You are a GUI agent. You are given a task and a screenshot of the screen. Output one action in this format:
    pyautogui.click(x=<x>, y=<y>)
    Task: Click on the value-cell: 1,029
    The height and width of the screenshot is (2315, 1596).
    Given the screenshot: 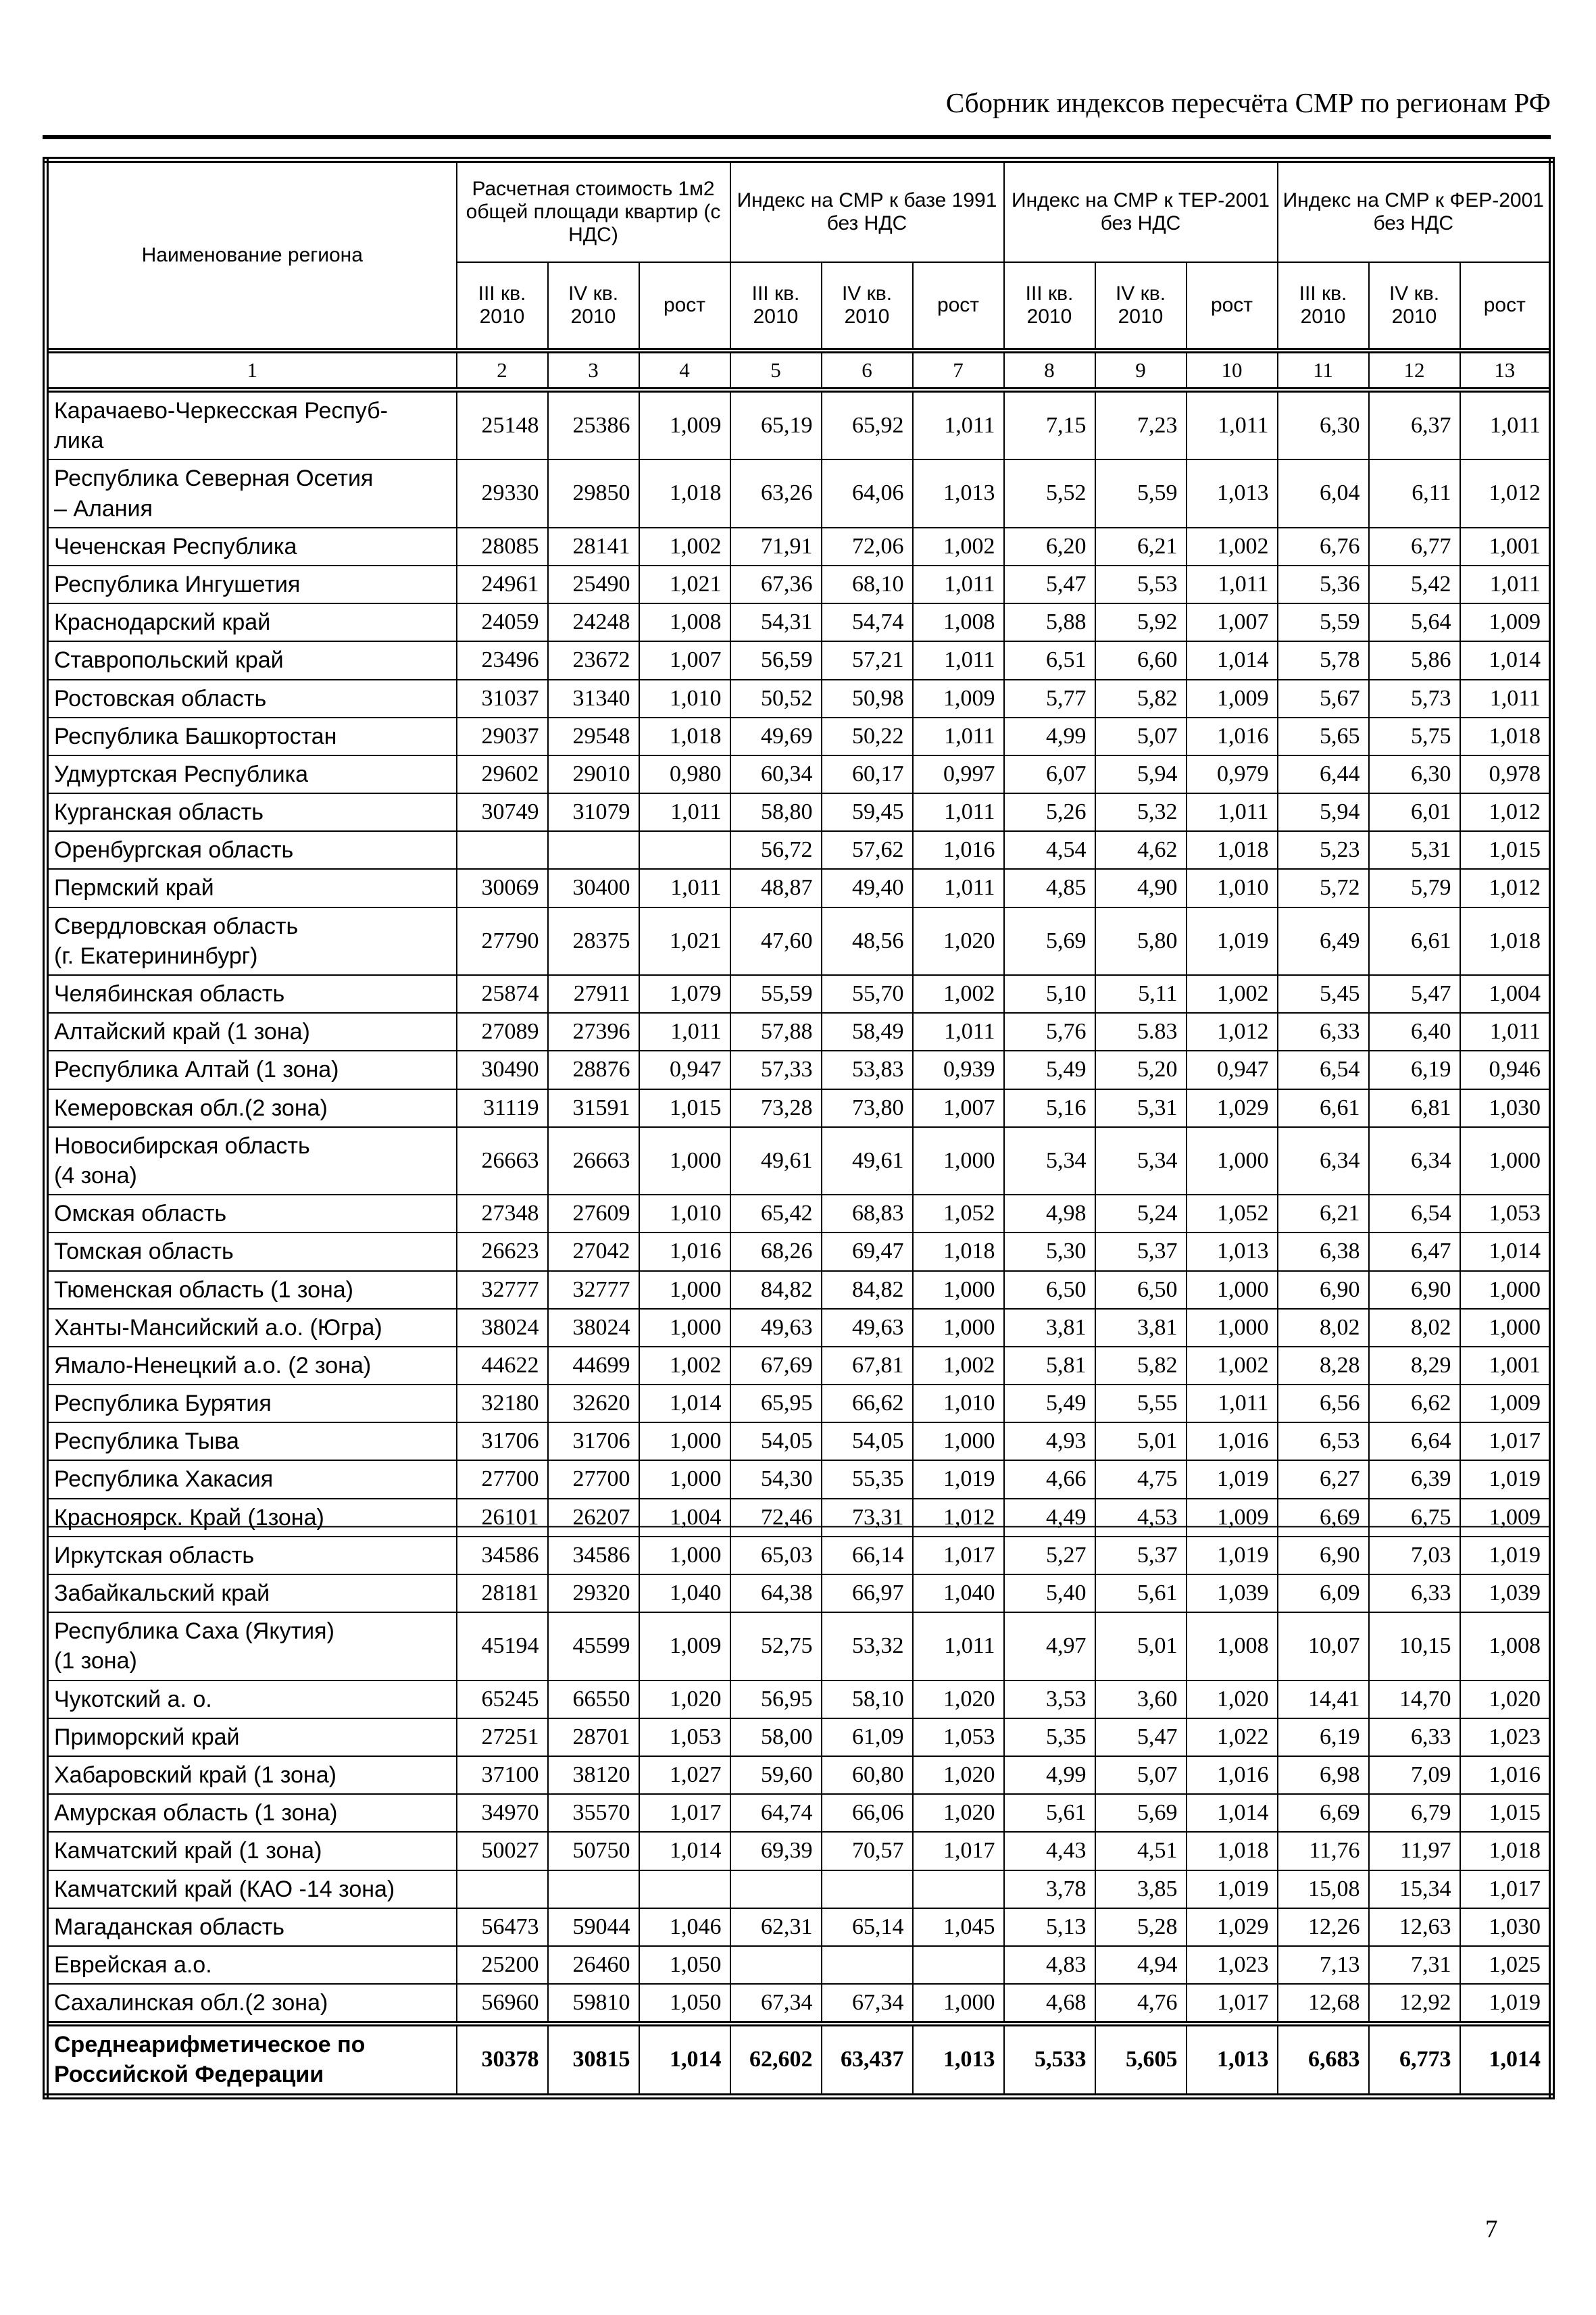 What is the action you would take?
    pyautogui.click(x=1232, y=1927)
    